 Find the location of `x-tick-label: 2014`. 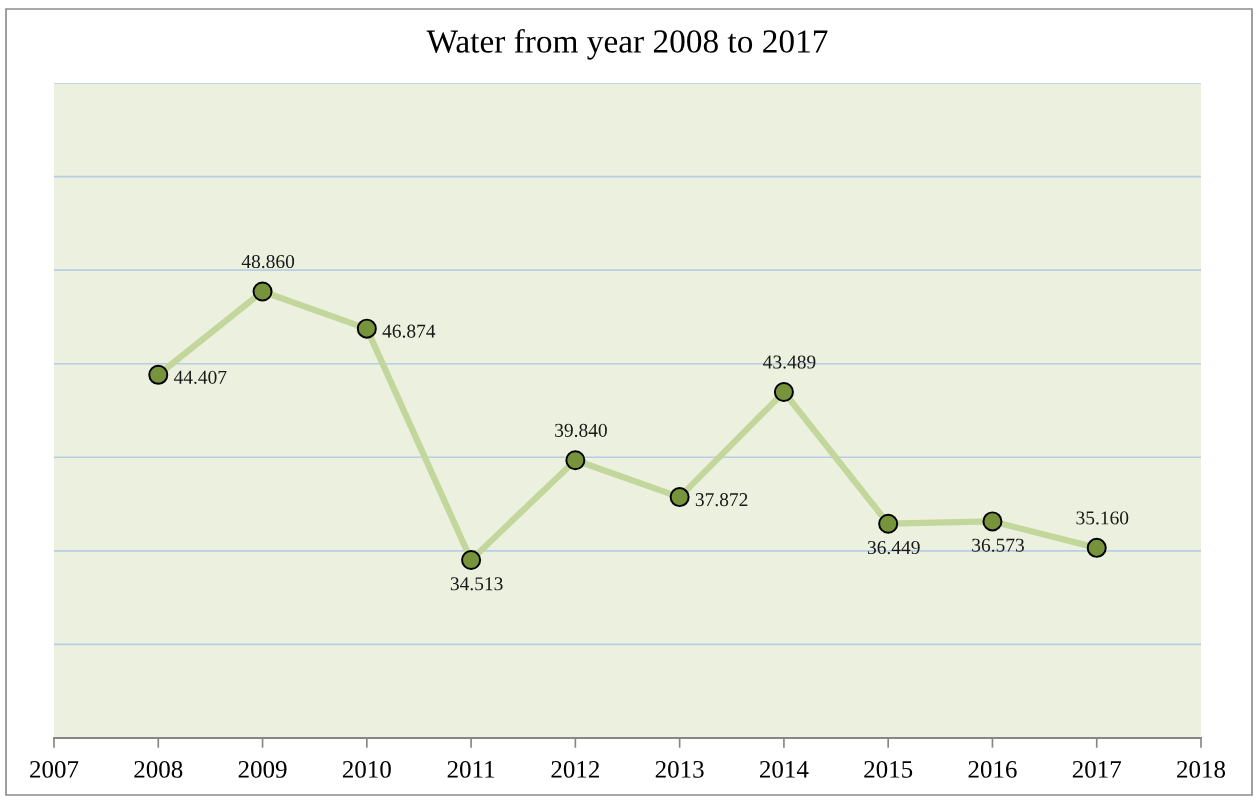

x-tick-label: 2014 is located at coordinates (784, 769).